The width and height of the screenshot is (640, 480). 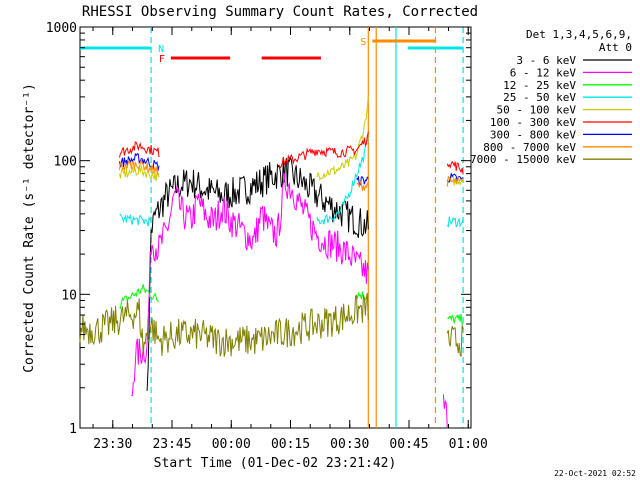 What do you see at coordinates (546, 60) in the screenshot?
I see `legend-label: 3 - 6 keV` at bounding box center [546, 60].